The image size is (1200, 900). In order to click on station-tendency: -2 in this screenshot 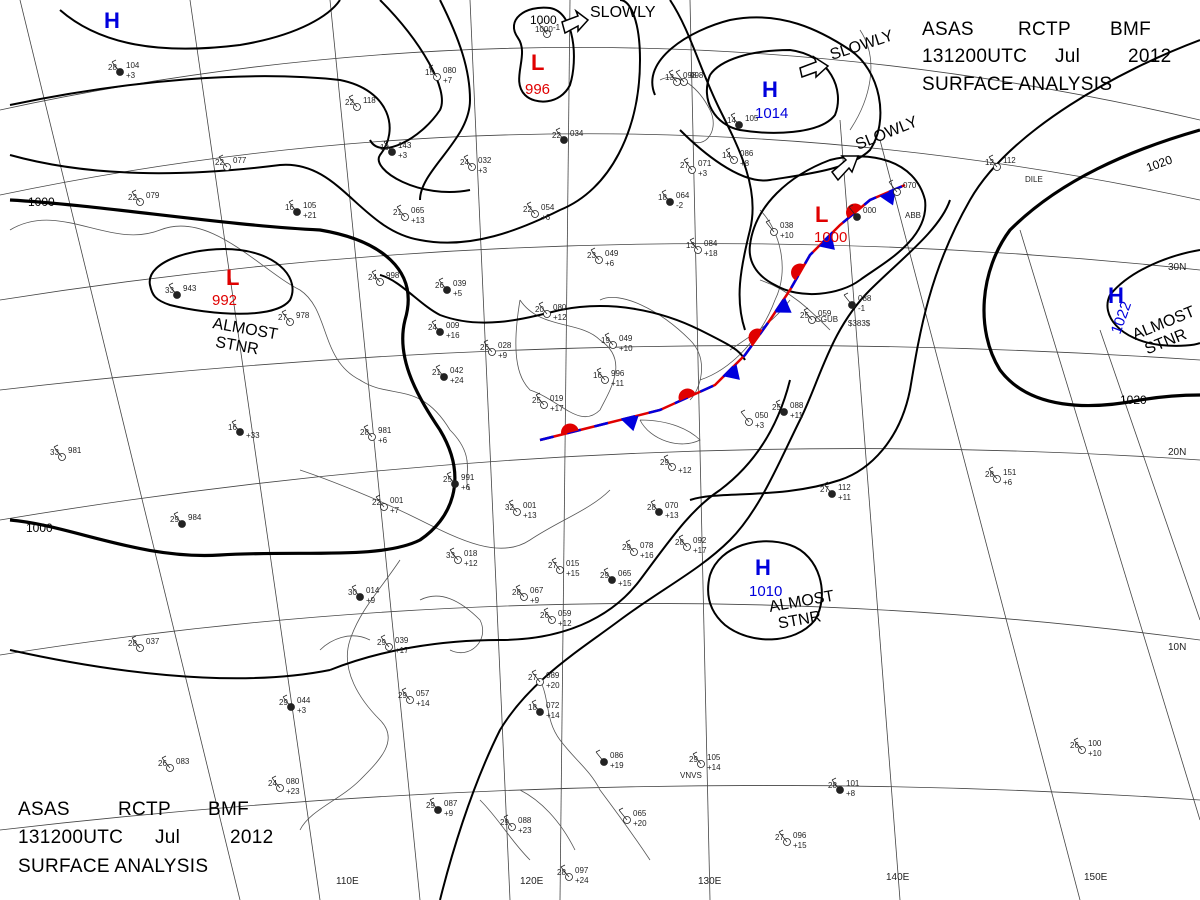, I will do `click(680, 205)`.